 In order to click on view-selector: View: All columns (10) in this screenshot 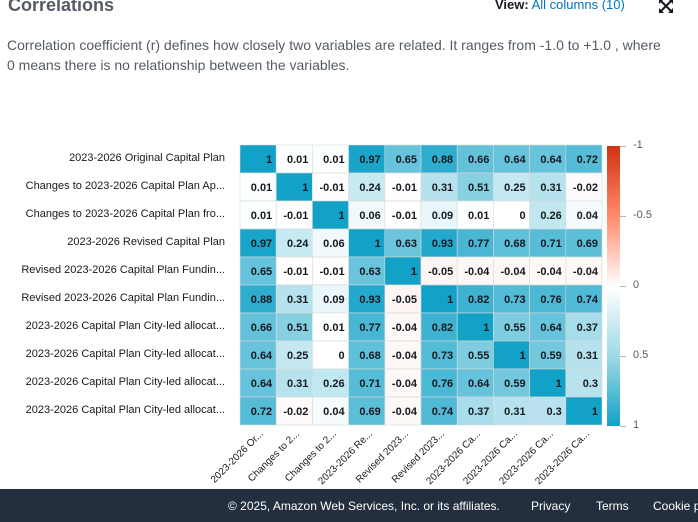, I will do `click(560, 6)`.